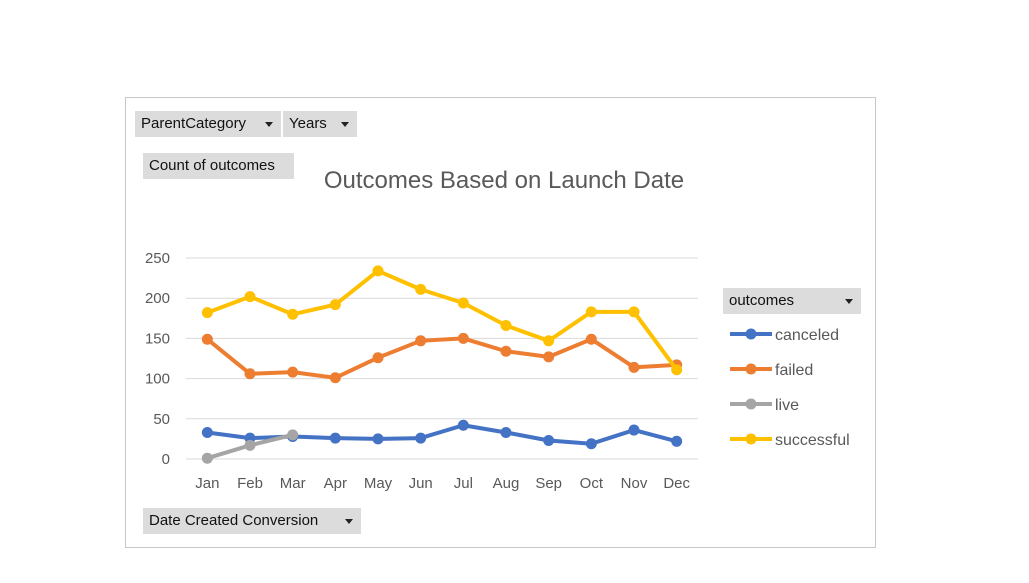 The image size is (1029, 583). Describe the element at coordinates (442, 358) in the screenshot. I see `series-line-failed` at that location.